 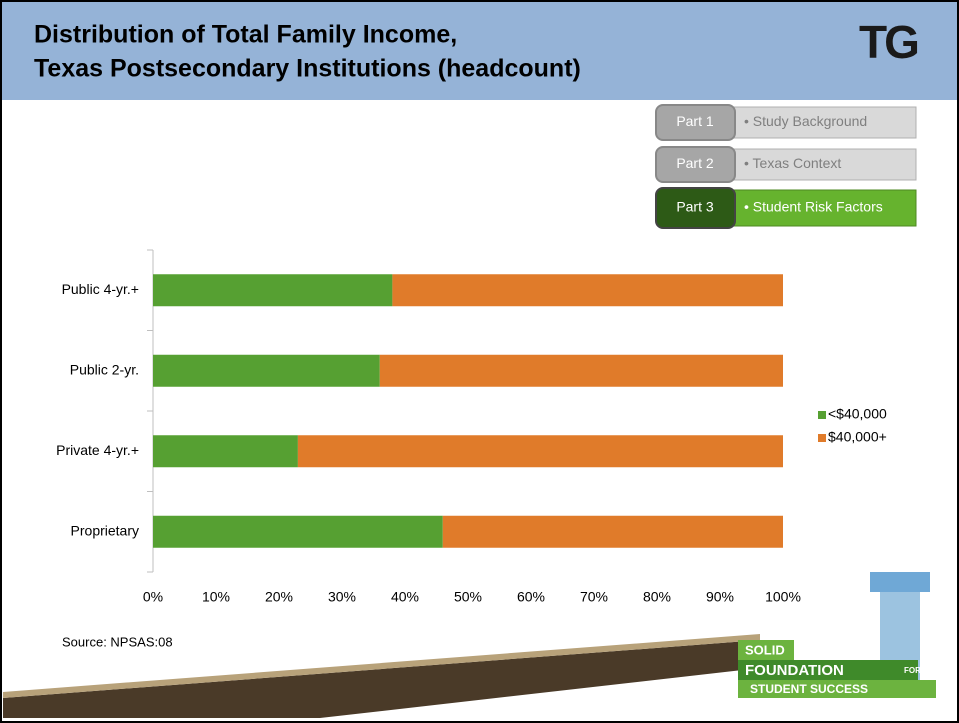 I want to click on nav-part: Part 3, so click(x=695, y=207).